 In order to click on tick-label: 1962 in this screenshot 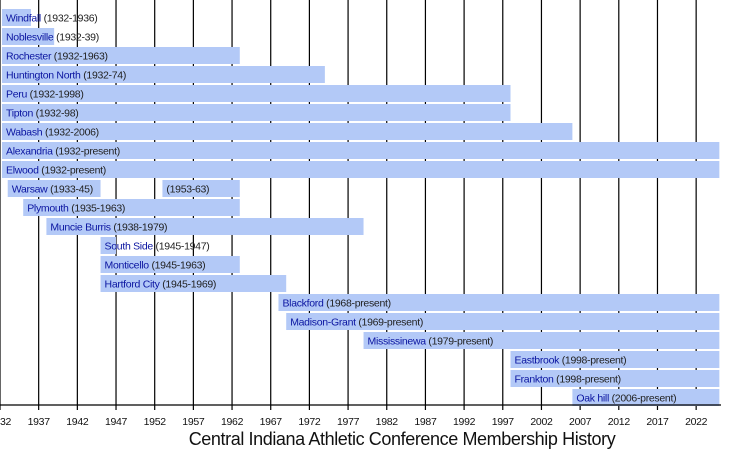, I will do `click(232, 422)`.